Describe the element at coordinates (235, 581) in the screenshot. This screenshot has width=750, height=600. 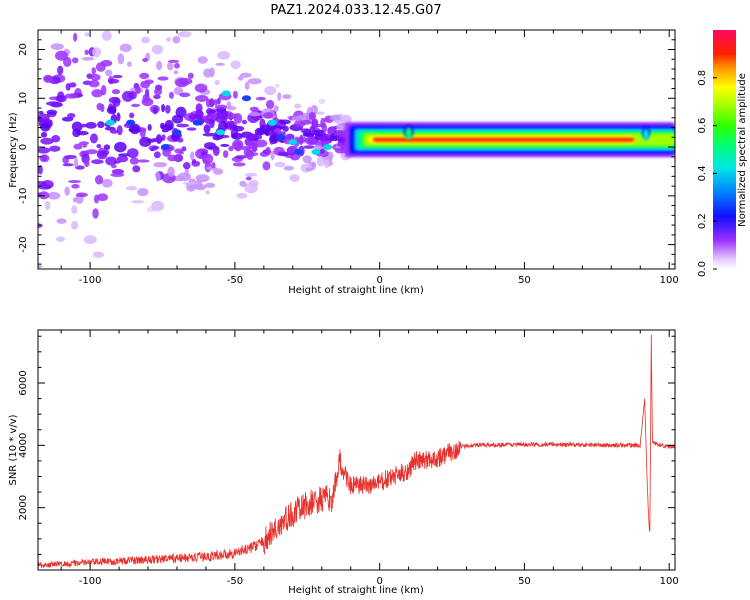
I see `snr-x-tick-label: -50` at that location.